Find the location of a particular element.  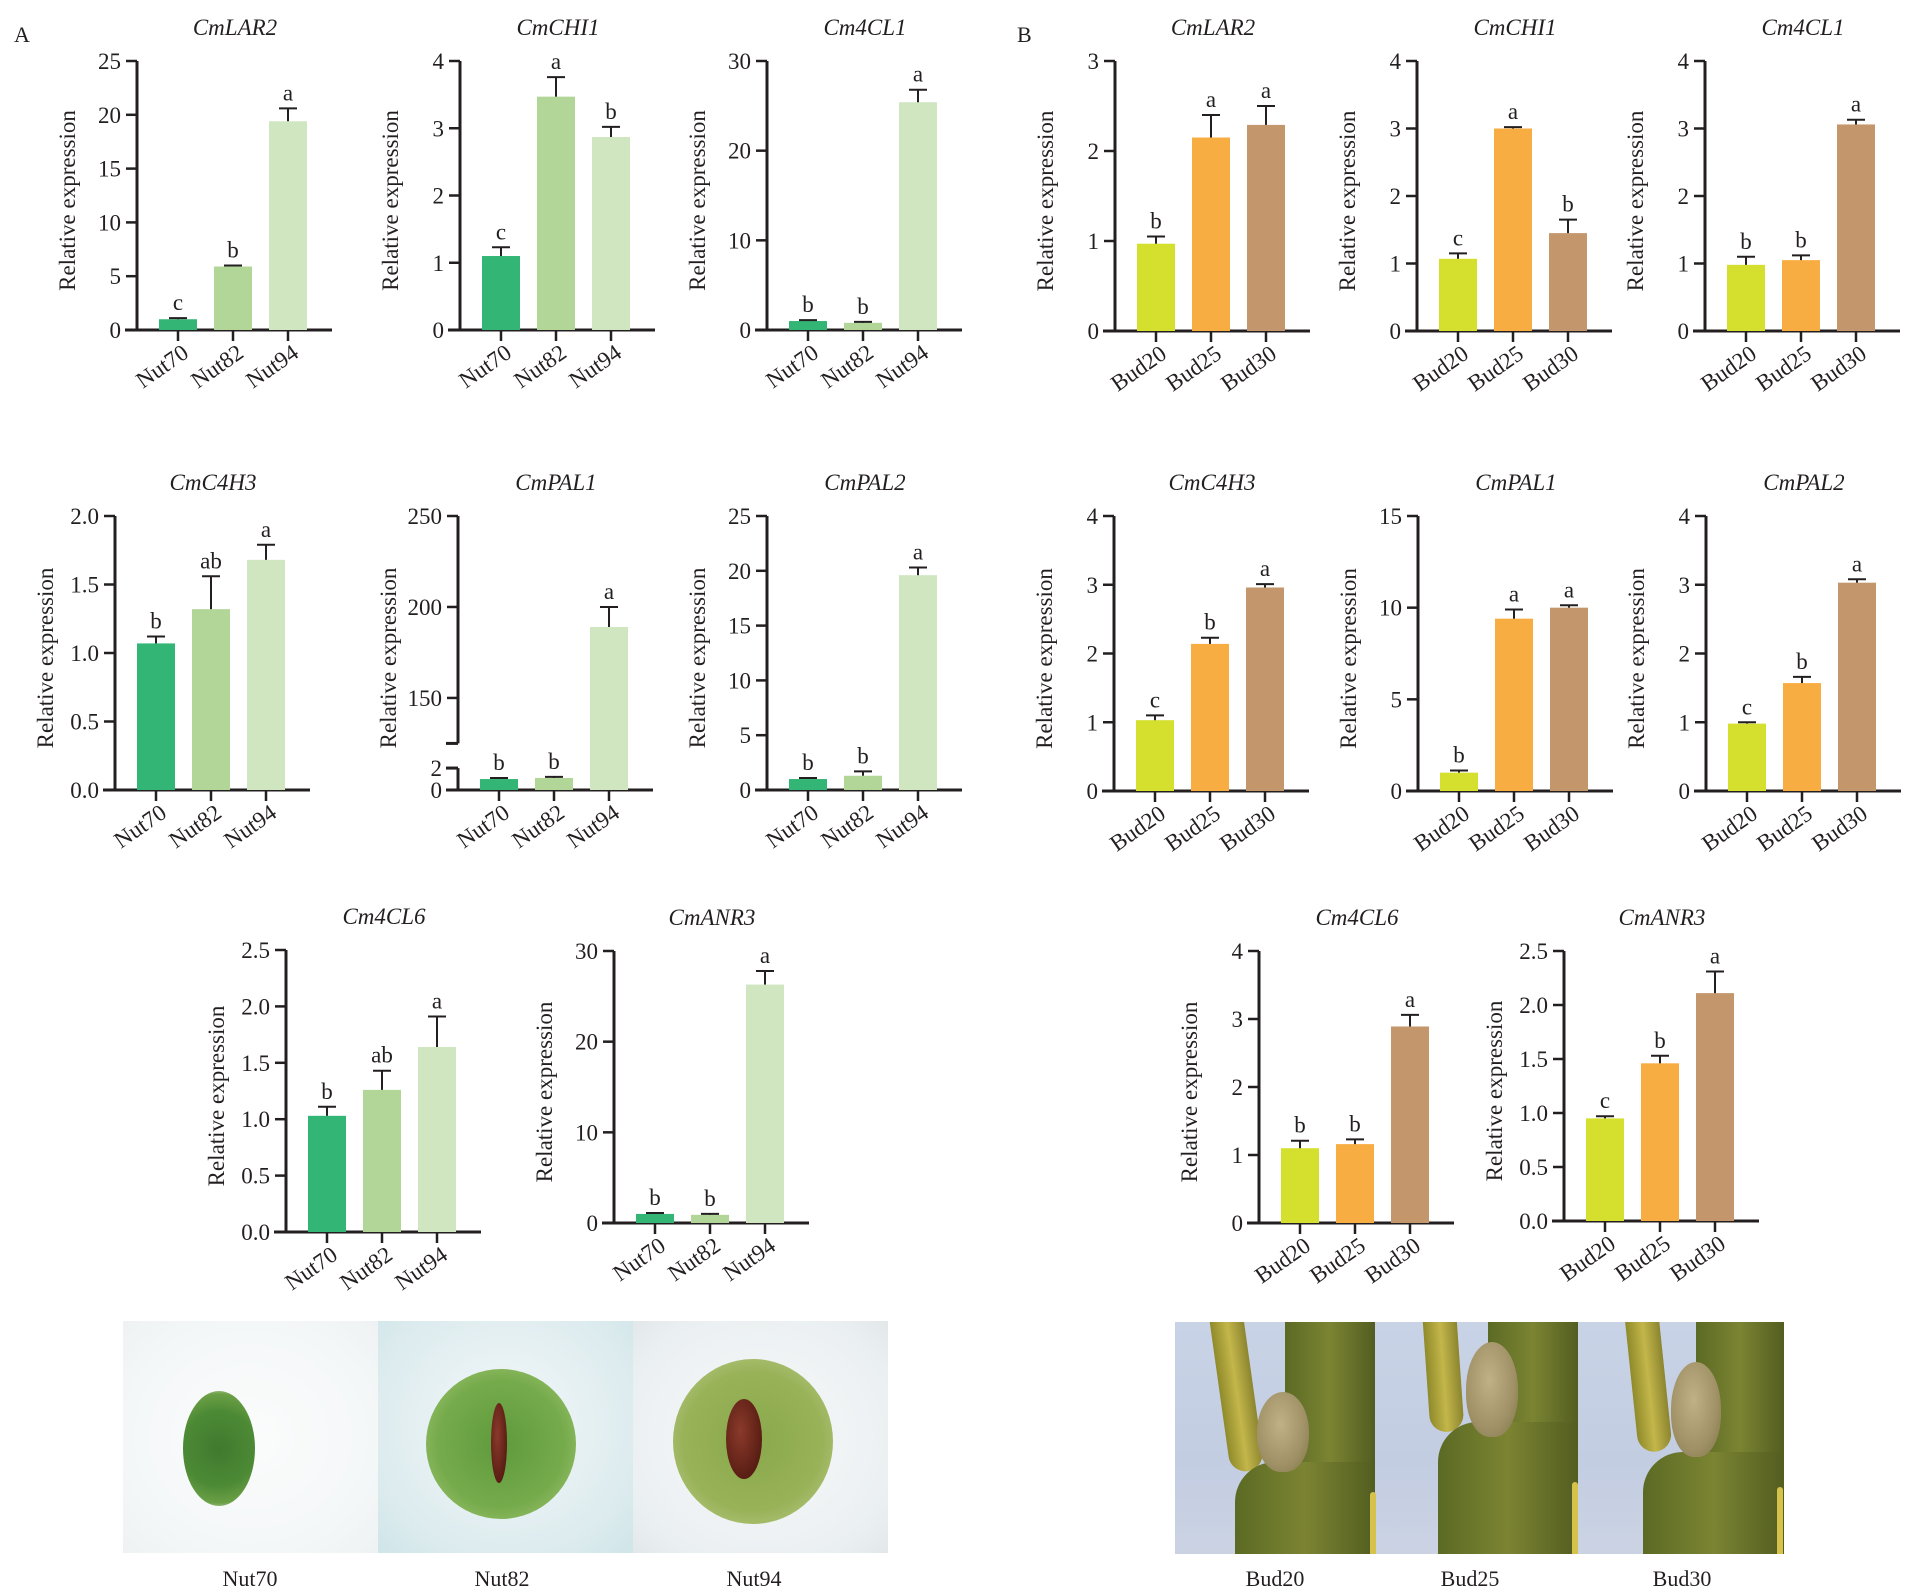

y-tick-label: 15 is located at coordinates (109, 169).